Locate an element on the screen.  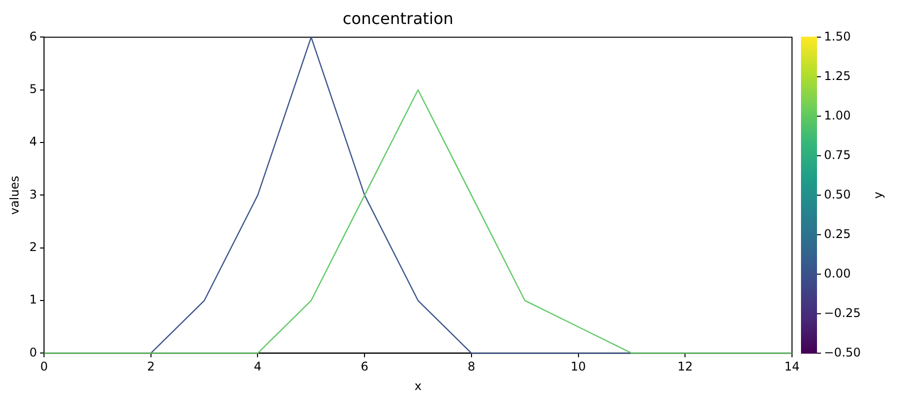
x-tick-label: 6 is located at coordinates (364, 367).